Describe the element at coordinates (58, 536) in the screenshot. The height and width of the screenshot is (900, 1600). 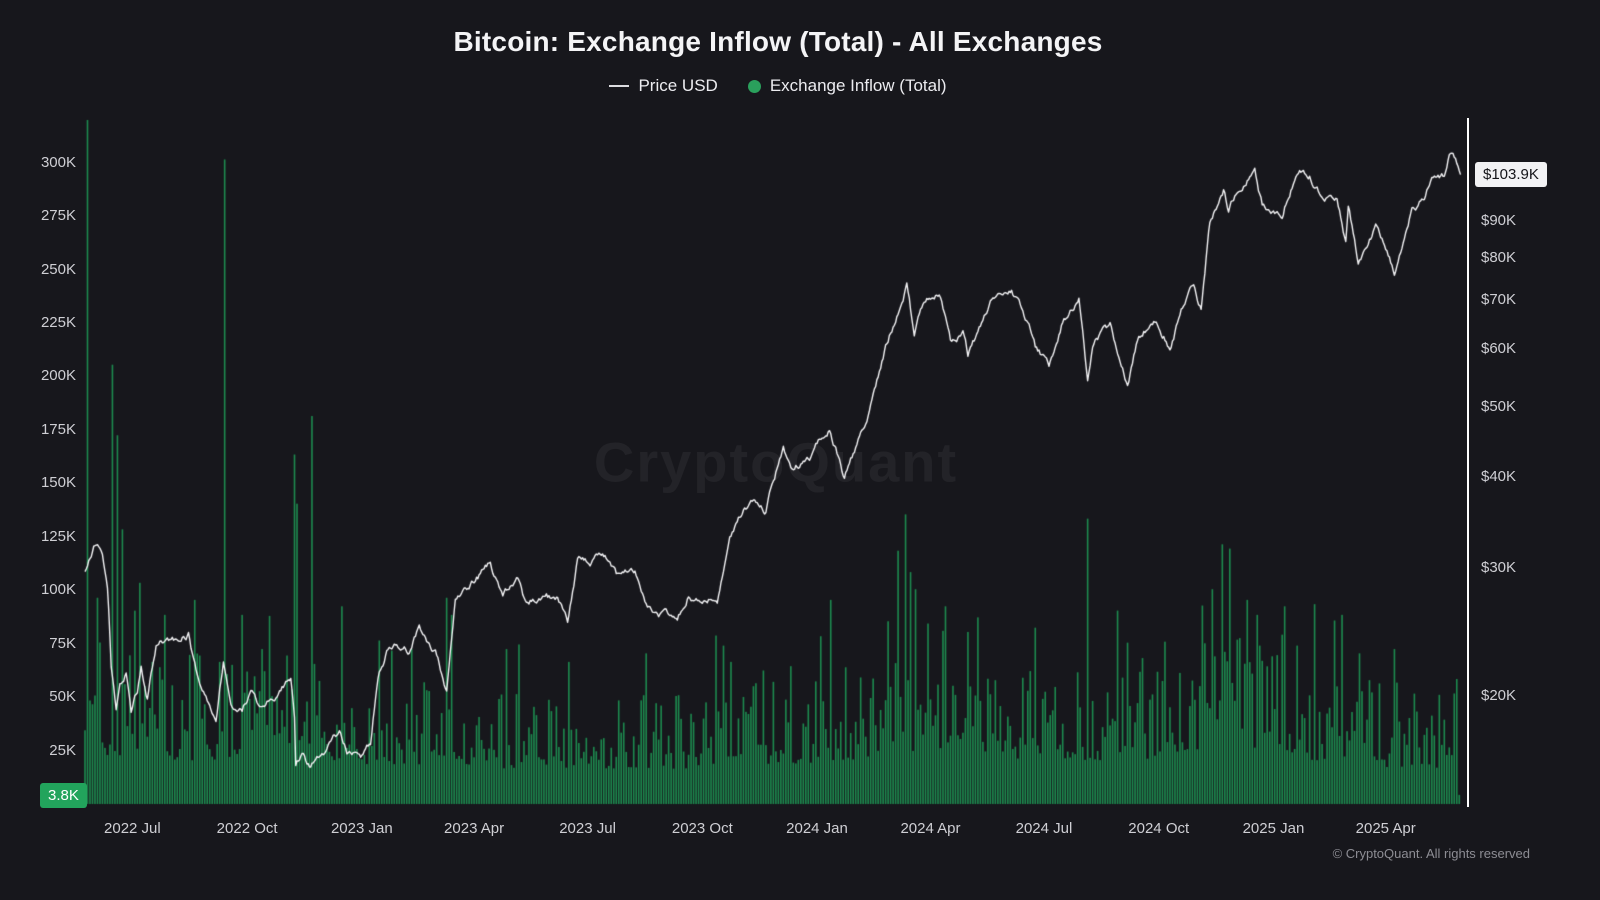
I see `y-axis-left-tick-label: 125K` at that location.